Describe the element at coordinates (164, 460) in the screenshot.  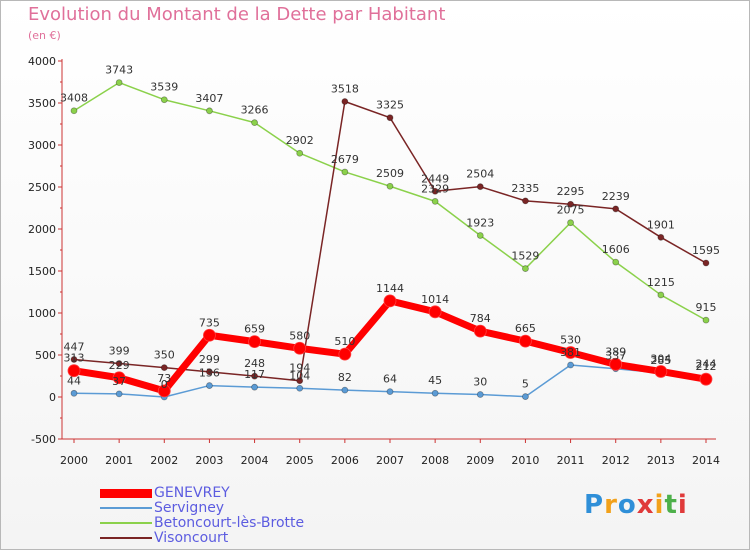
I see `x-tick-label: 2002` at that location.